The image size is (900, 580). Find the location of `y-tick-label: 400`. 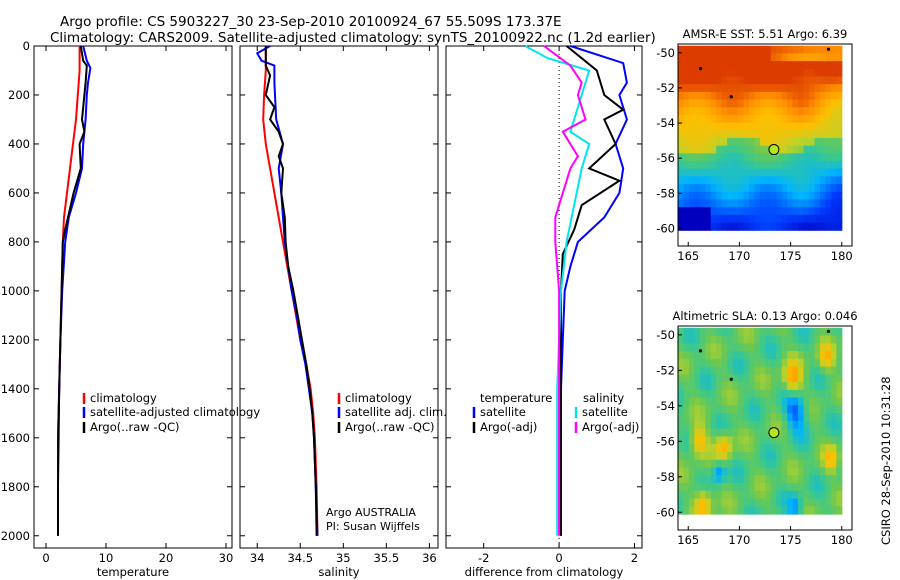

y-tick-label: 400 is located at coordinates (19, 144).